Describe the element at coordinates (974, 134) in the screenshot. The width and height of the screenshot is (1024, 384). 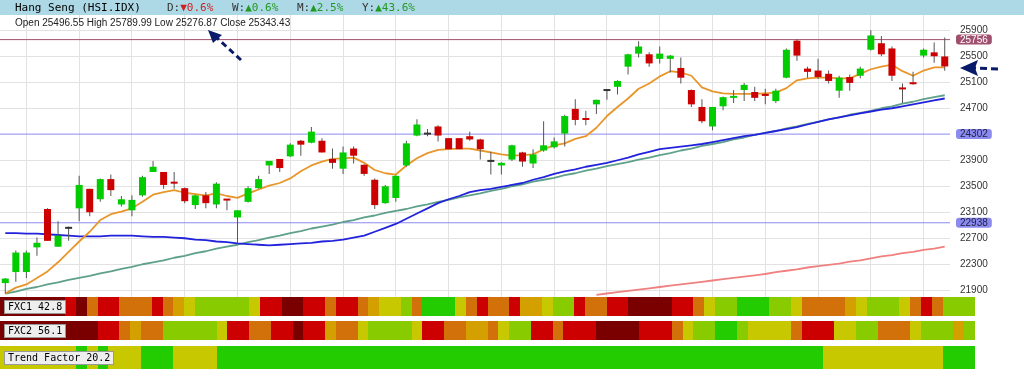
I see `ref-line-label: 24302` at that location.